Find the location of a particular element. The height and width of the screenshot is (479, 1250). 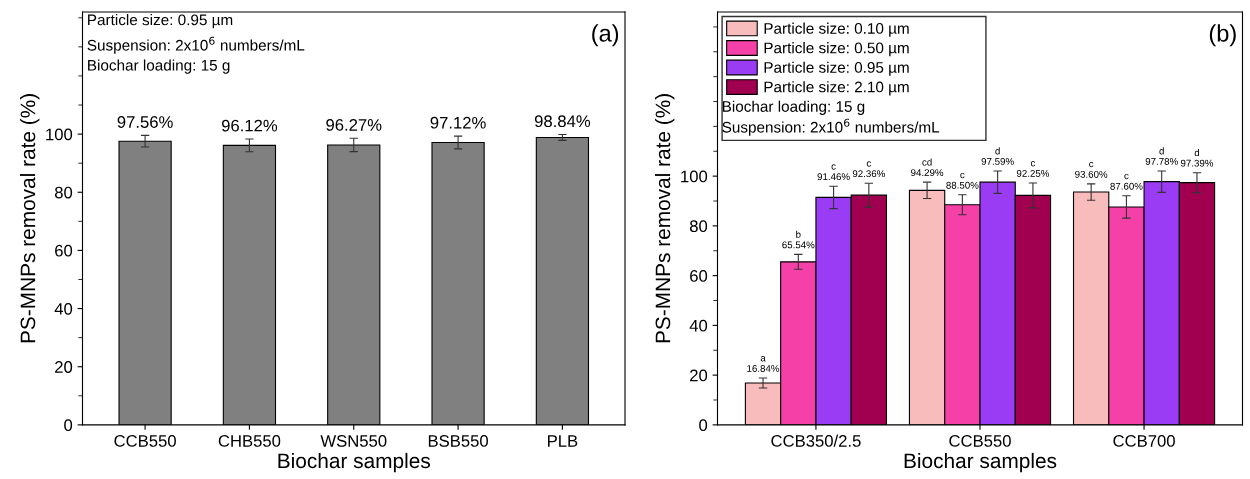

legend-label: Particle size: 2.10 µm is located at coordinates (836, 88).